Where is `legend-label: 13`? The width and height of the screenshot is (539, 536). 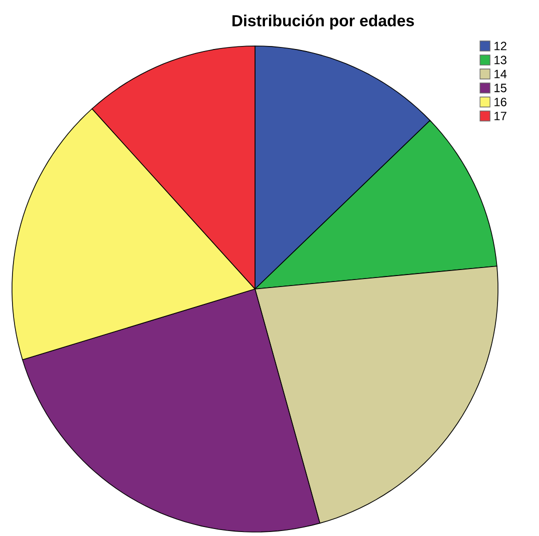 legend-label: 13 is located at coordinates (500, 60).